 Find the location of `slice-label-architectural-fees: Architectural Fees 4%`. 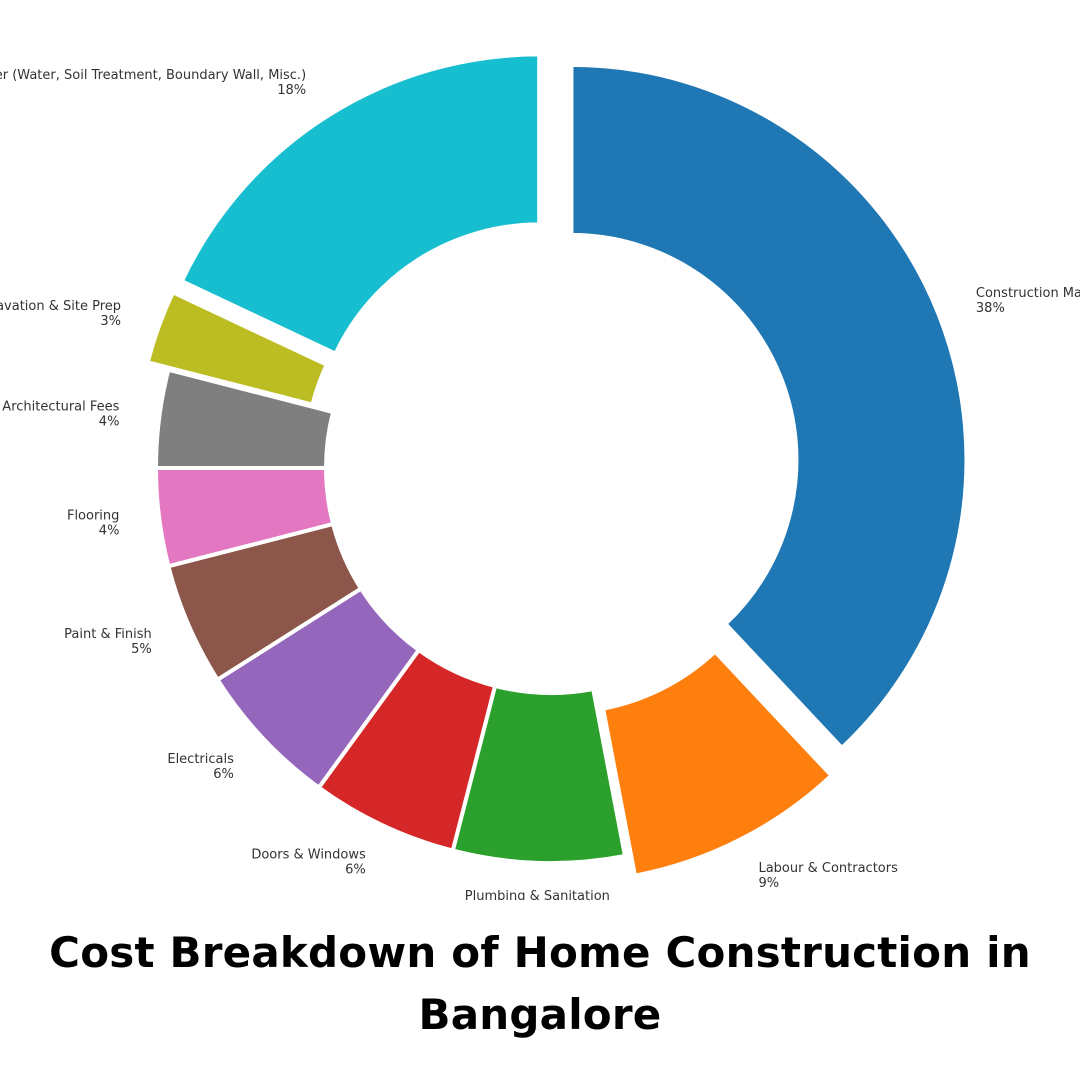

slice-label-architectural-fees: Architectural Fees 4% is located at coordinates (60, 414).